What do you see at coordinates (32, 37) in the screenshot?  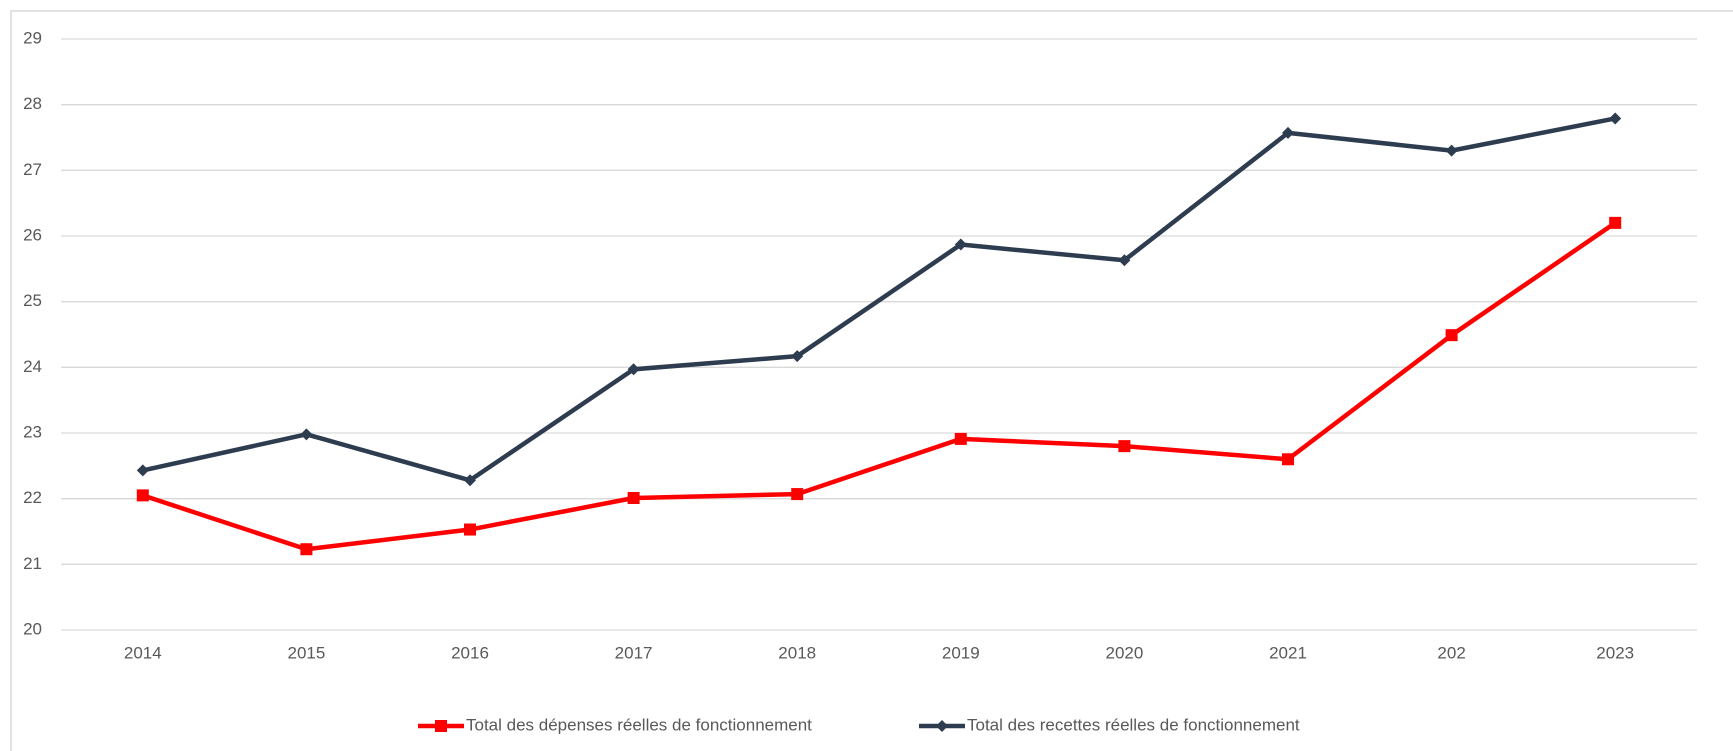 I see `y-tick-label: 29` at bounding box center [32, 37].